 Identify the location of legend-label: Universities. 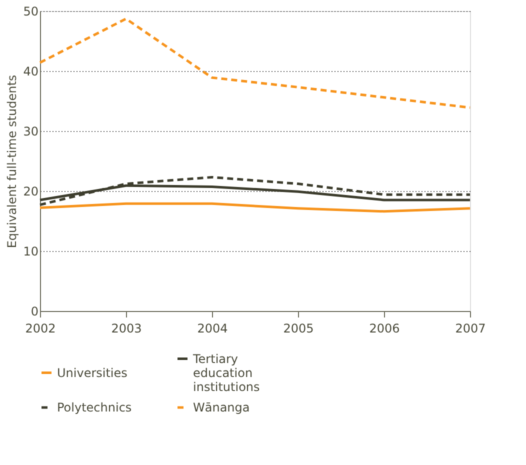
(92, 373).